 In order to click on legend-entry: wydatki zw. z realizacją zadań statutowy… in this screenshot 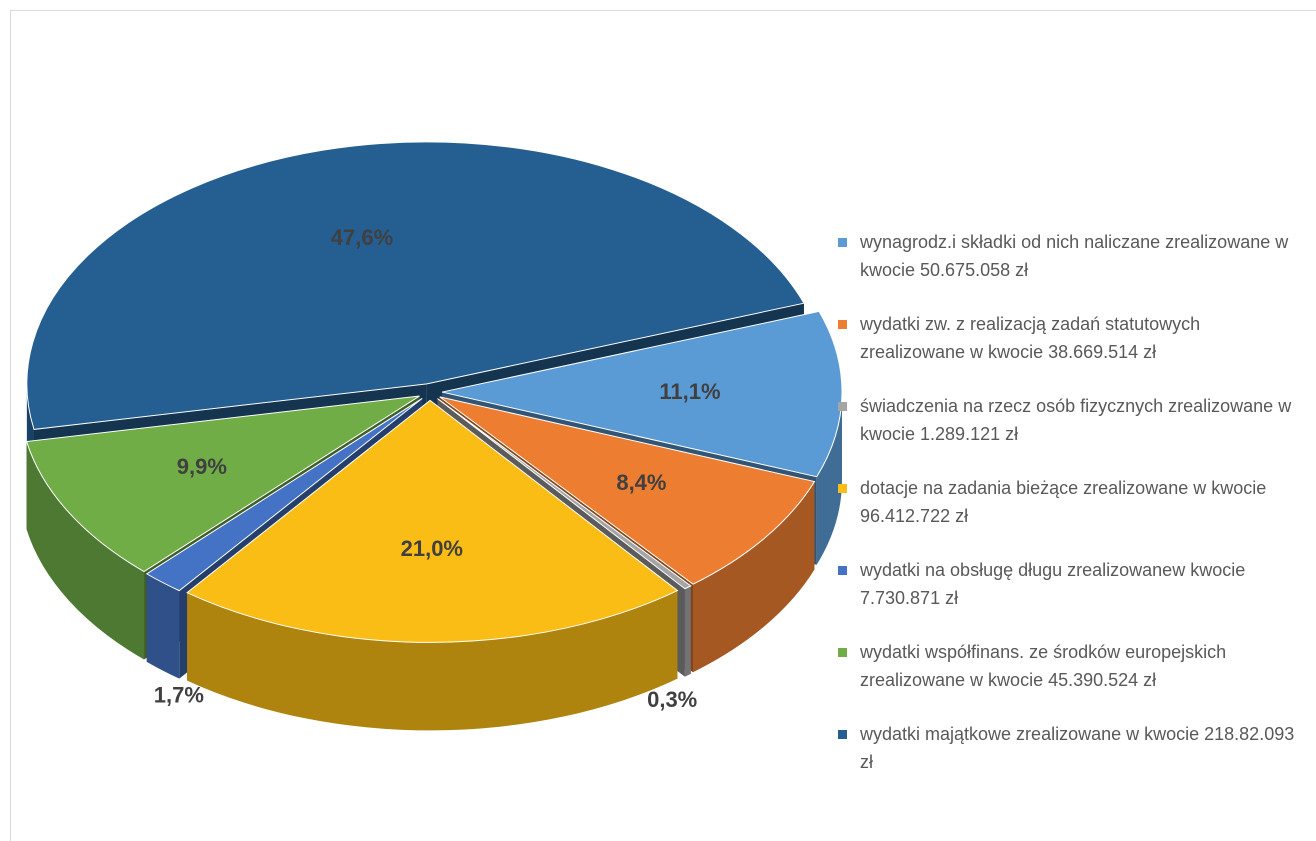, I will do `click(1073, 351)`.